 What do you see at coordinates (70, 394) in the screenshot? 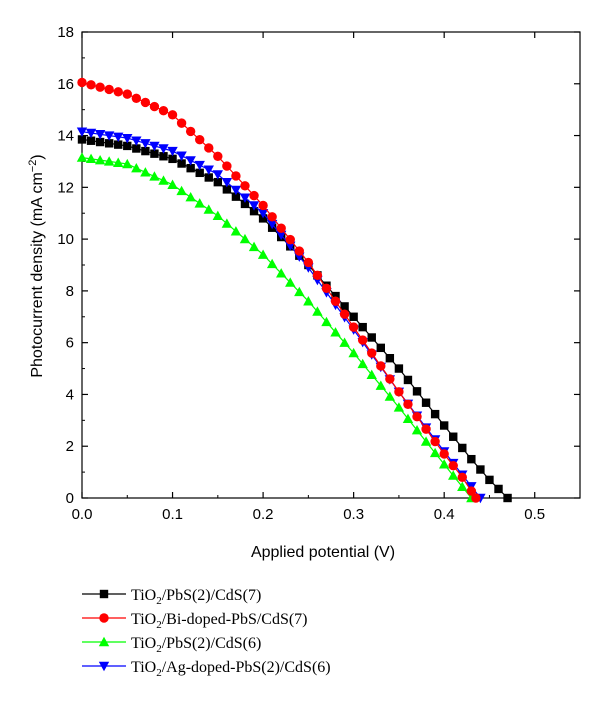
I see `y-tick-label: 4` at bounding box center [70, 394].